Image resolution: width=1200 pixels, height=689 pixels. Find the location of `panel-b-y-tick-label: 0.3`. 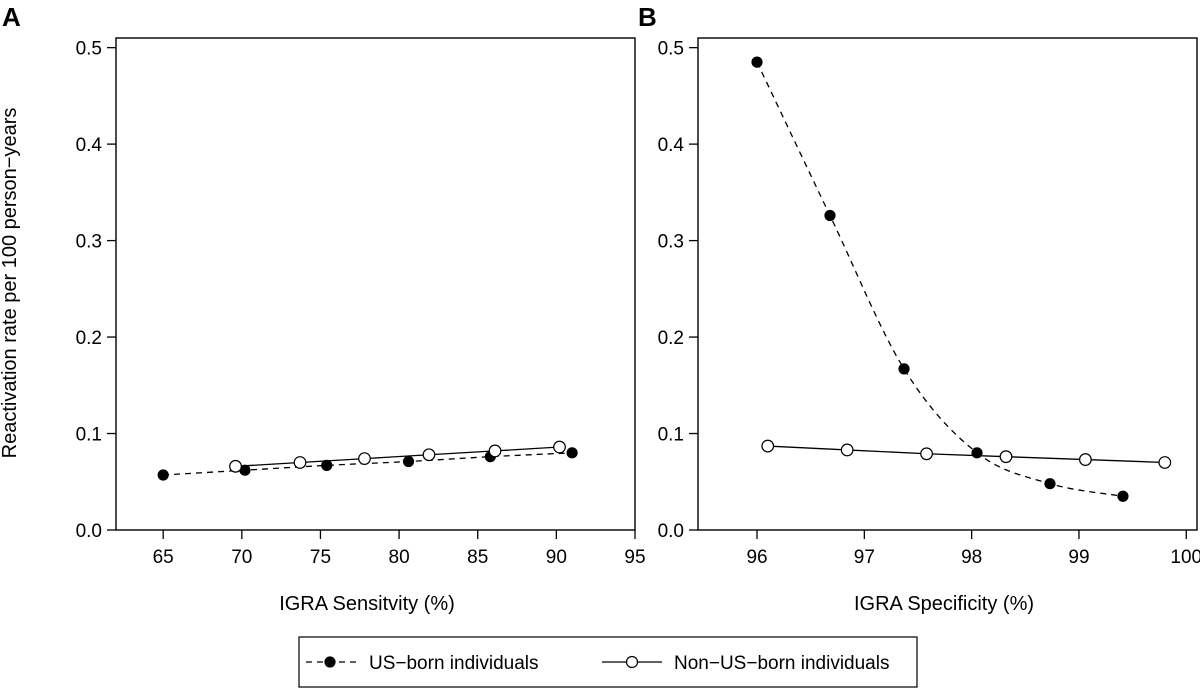

panel-b-y-tick-label: 0.3 is located at coordinates (671, 242).